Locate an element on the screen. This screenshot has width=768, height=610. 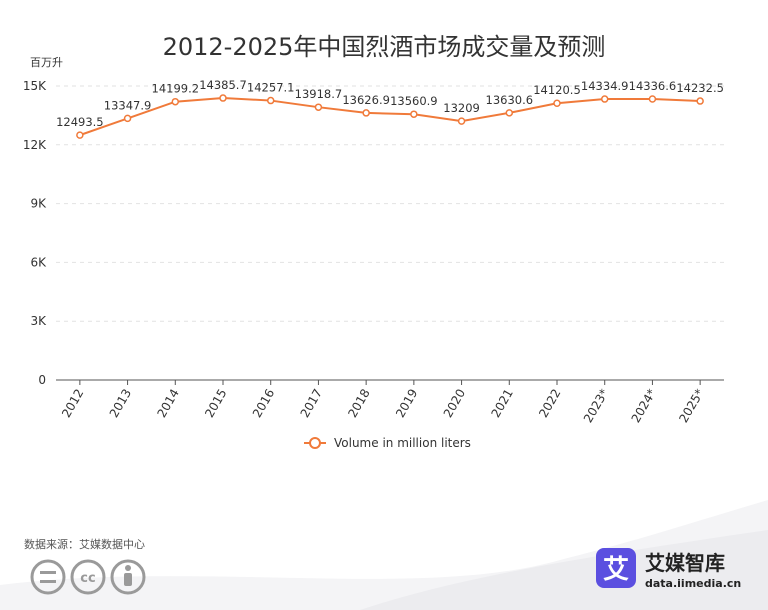
x-tick-label: 2025* is located at coordinates (691, 406).